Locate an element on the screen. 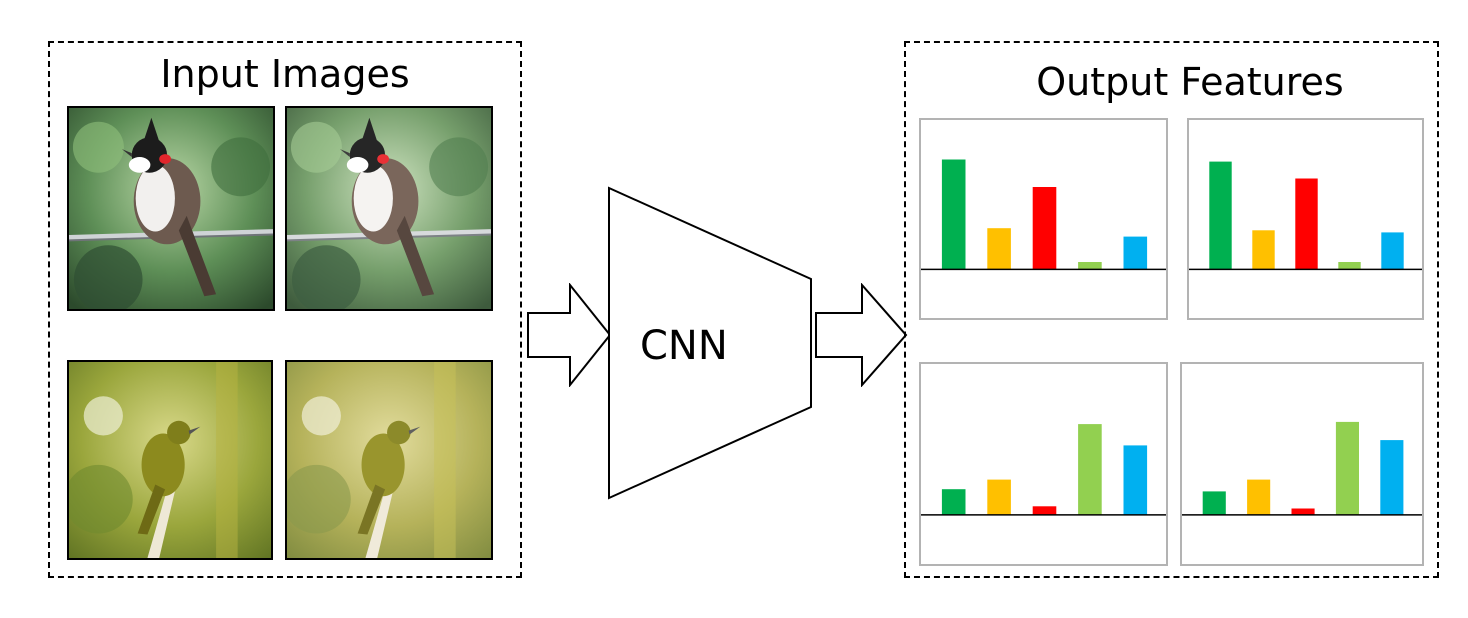  output-features-title: Output Features is located at coordinates (1190, 82).